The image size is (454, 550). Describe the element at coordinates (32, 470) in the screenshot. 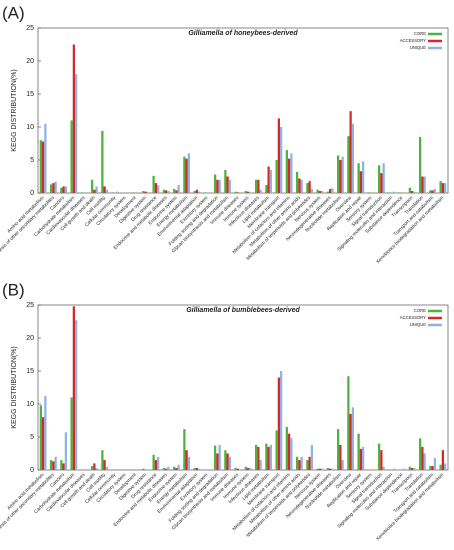

I see `y-tick-label: 0` at that location.